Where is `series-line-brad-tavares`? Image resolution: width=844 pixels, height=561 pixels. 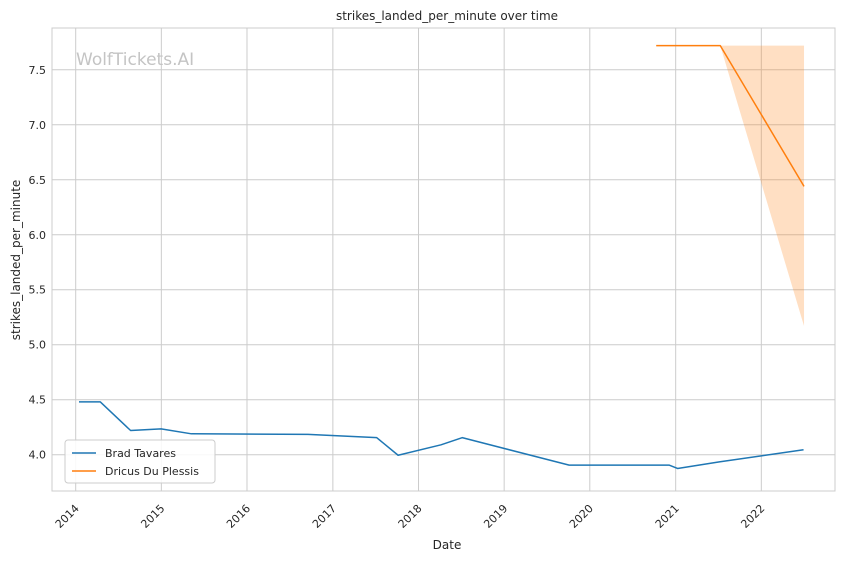 series-line-brad-tavares is located at coordinates (441, 435).